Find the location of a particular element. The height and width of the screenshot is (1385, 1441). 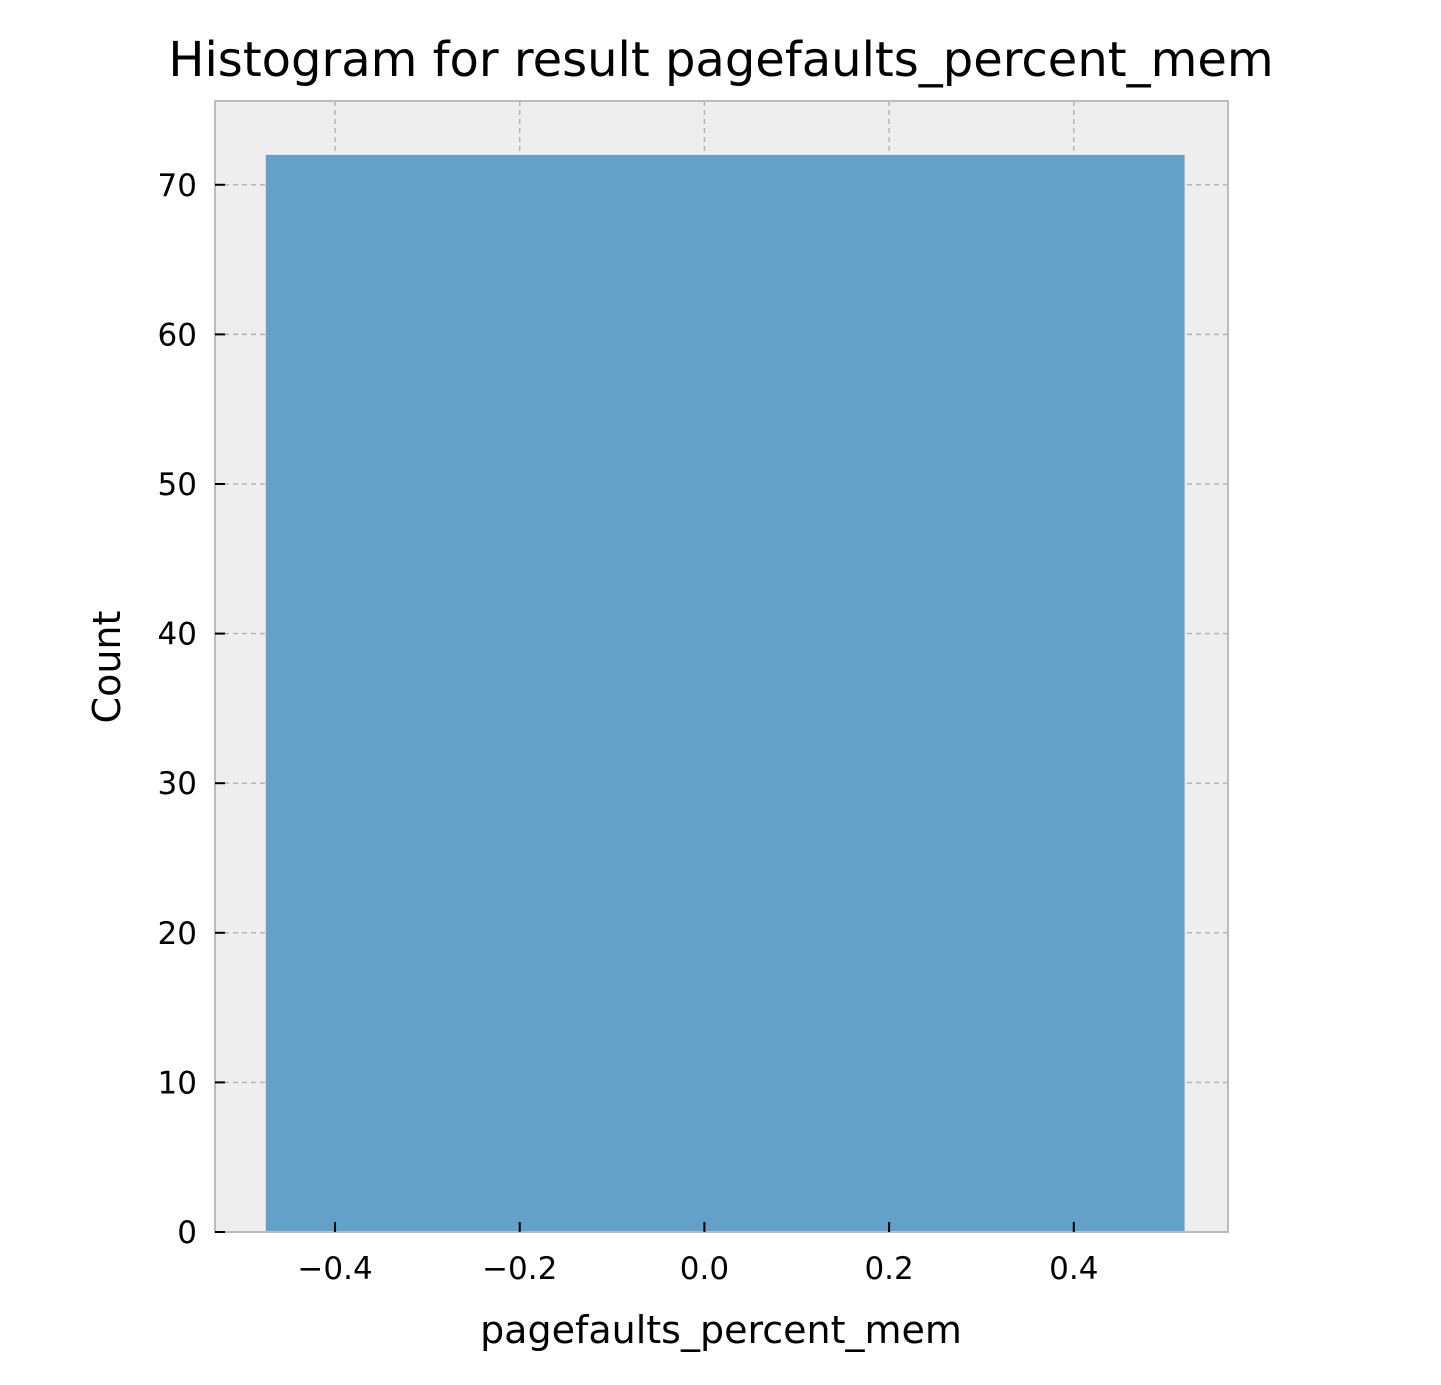

x-tick-label: 0.2 is located at coordinates (888, 1269).